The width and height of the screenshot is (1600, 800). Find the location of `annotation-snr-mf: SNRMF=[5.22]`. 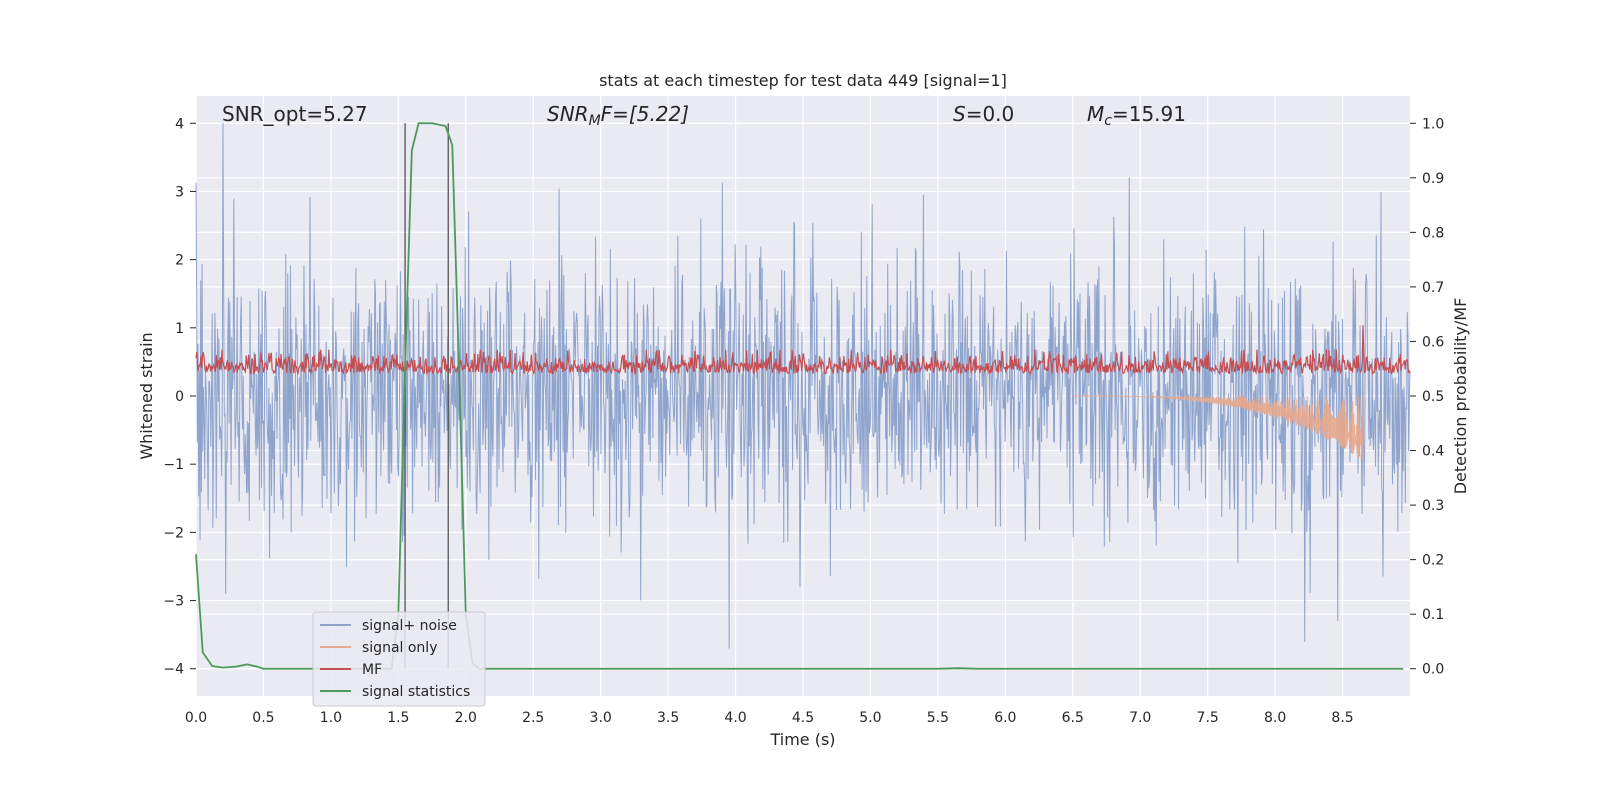

annotation-snr-mf: SNRMF=[5.22] is located at coordinates (618, 115).